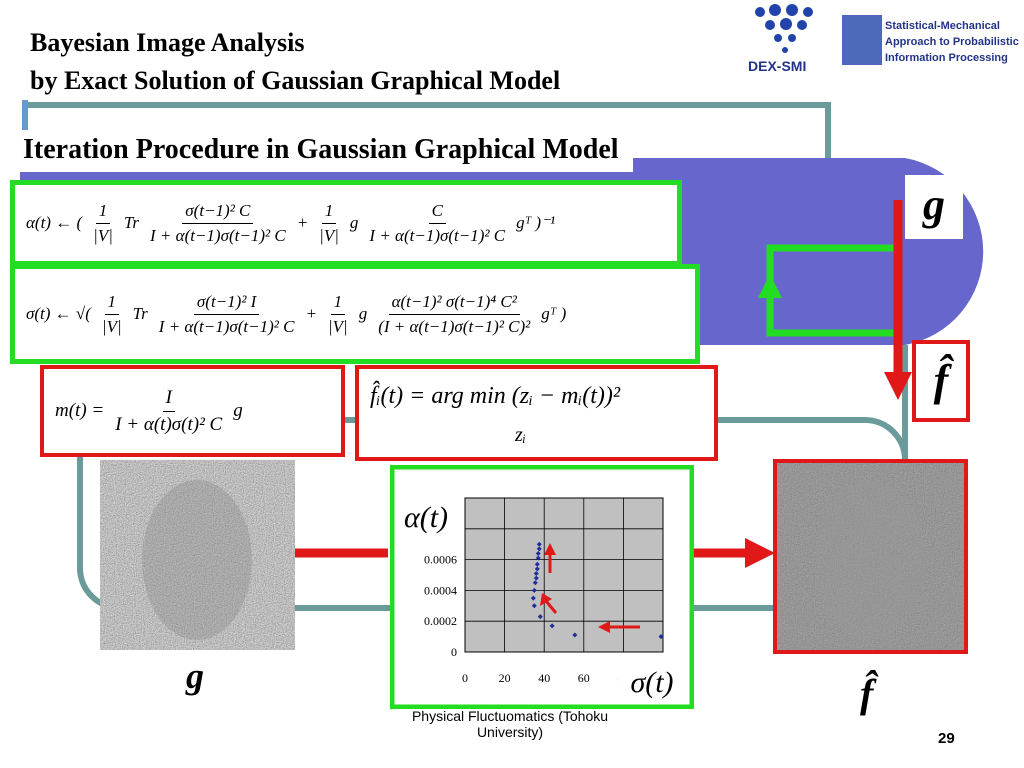 The height and width of the screenshot is (768, 1024). Describe the element at coordinates (536, 222) in the screenshot. I see `formula-text: gᵀ )⁻¹` at that location.